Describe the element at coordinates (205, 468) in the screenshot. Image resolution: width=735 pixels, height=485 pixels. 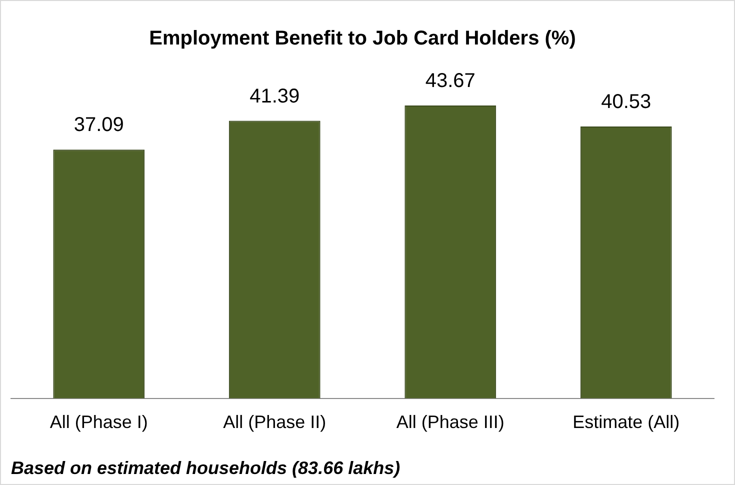
I see `text: Based on estimated households (83.66 lakhs)` at that location.